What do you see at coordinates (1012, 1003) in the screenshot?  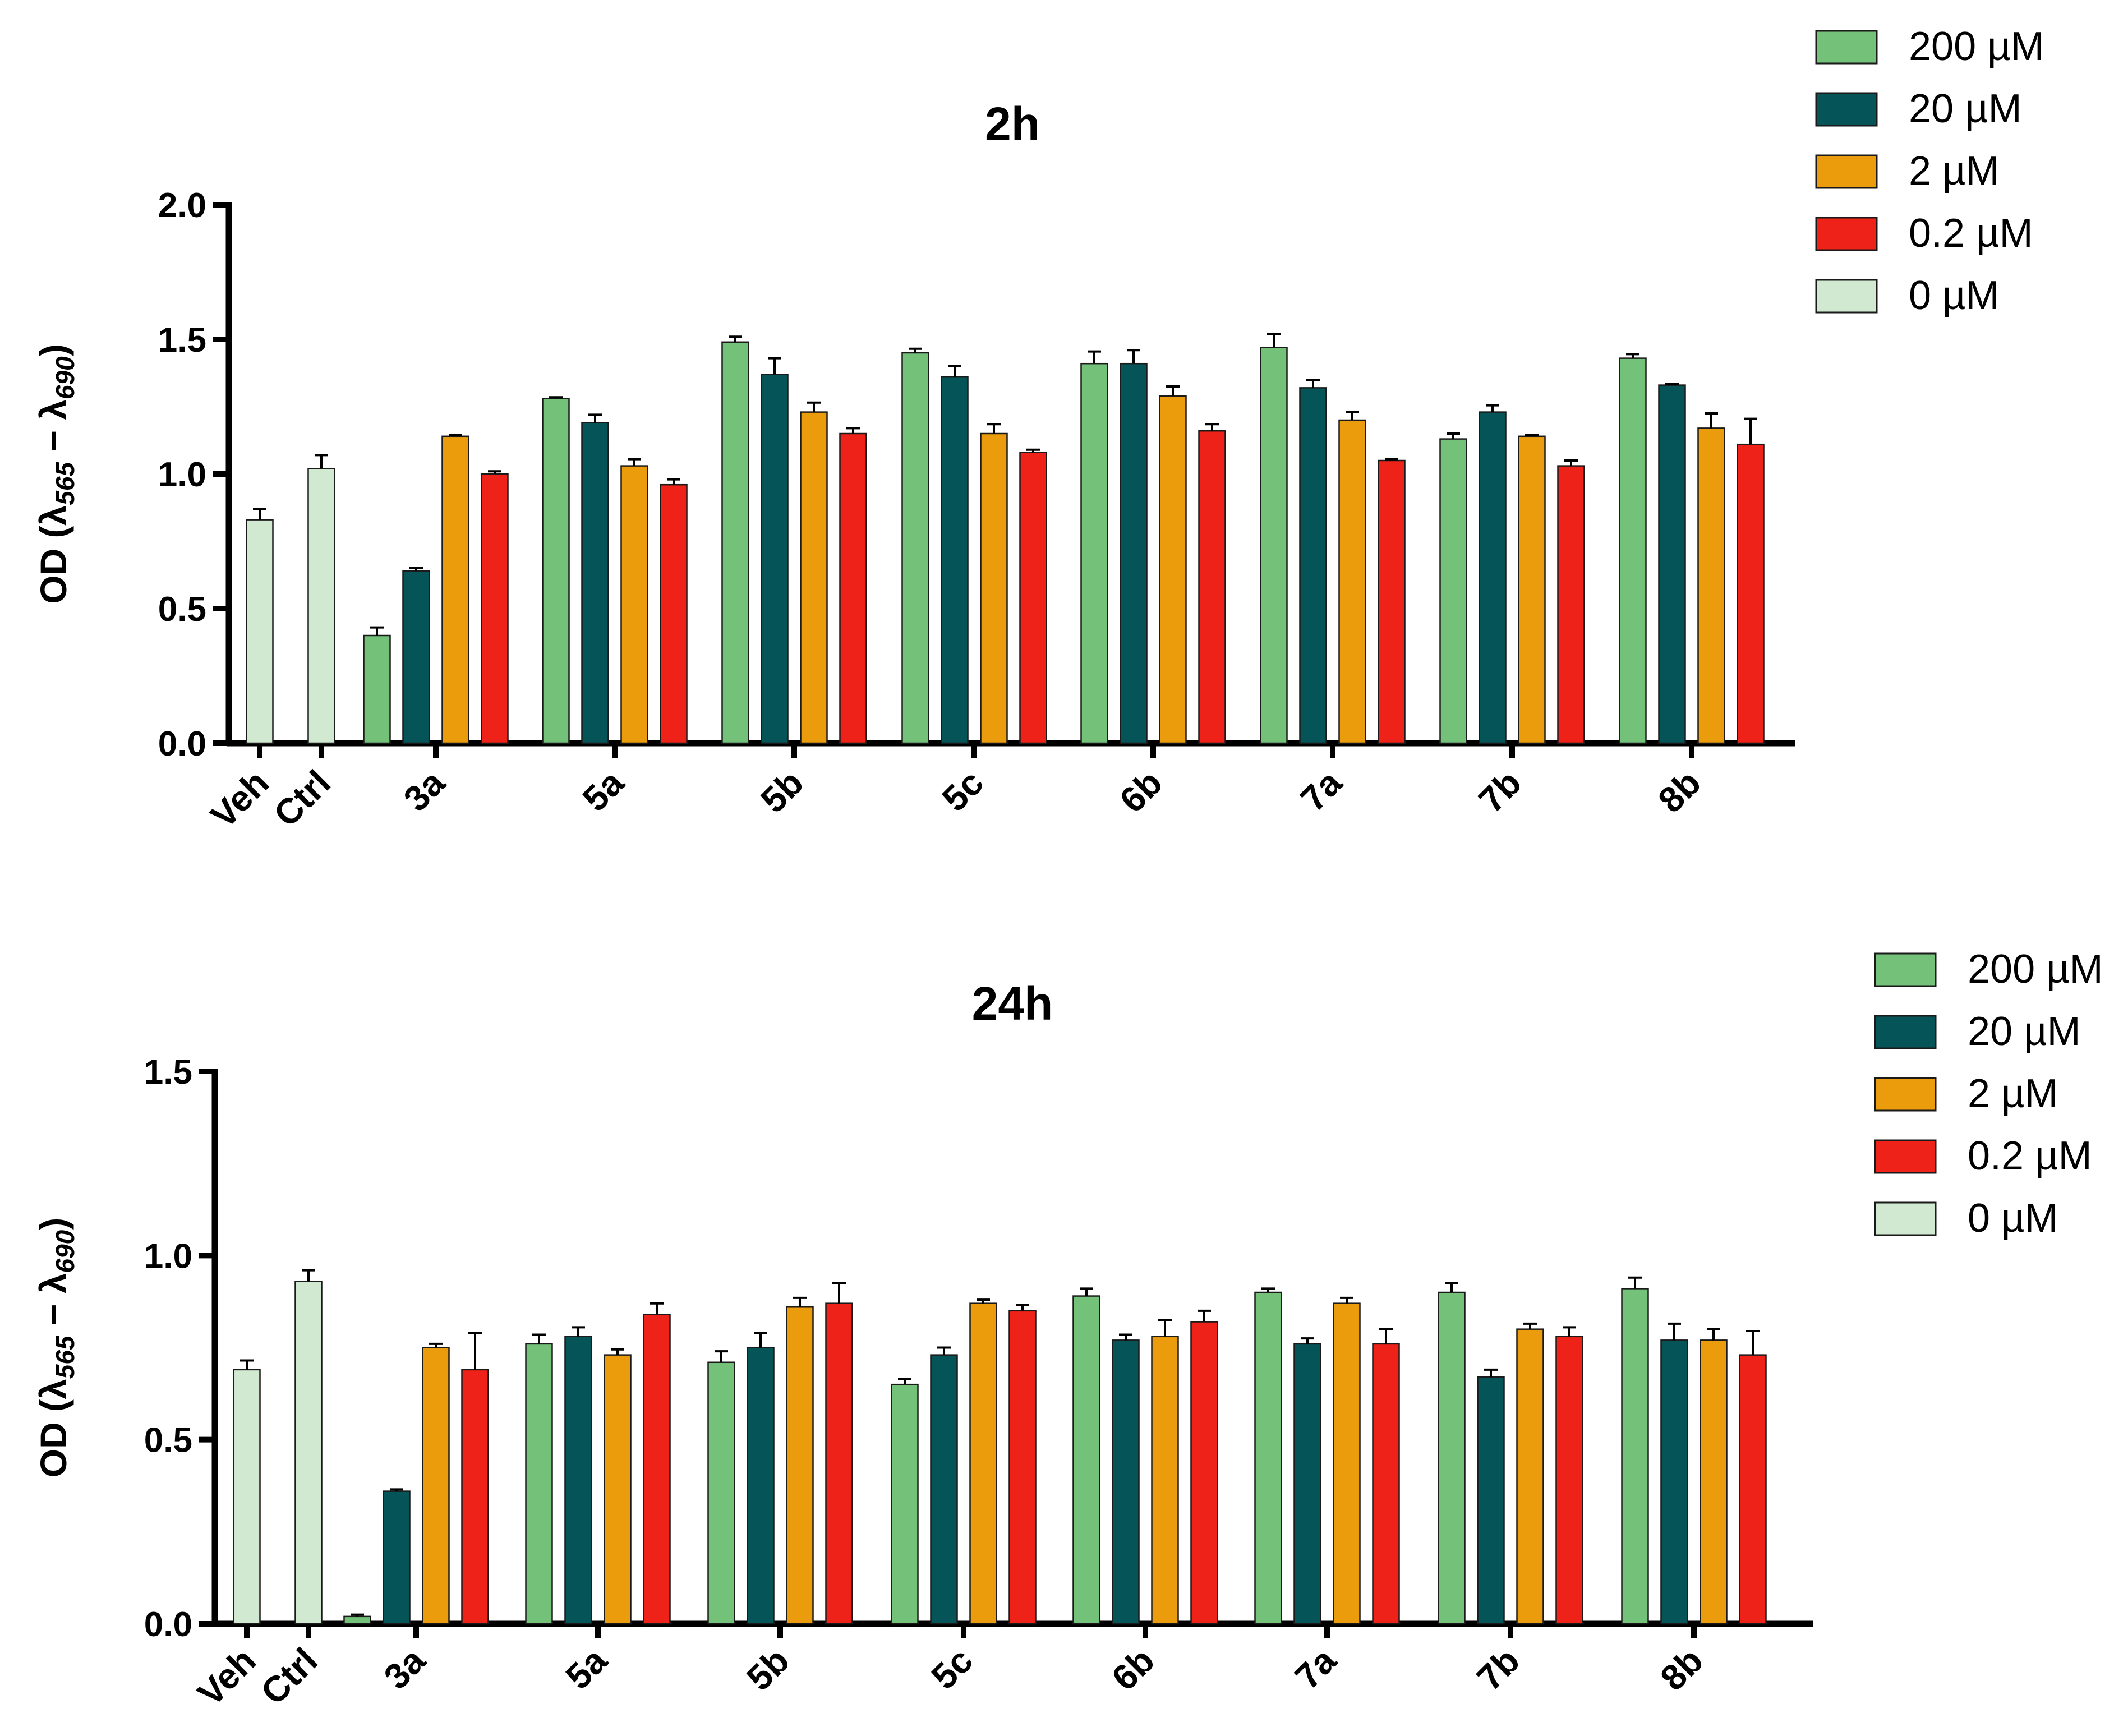 I see `chart-title: 24h` at bounding box center [1012, 1003].